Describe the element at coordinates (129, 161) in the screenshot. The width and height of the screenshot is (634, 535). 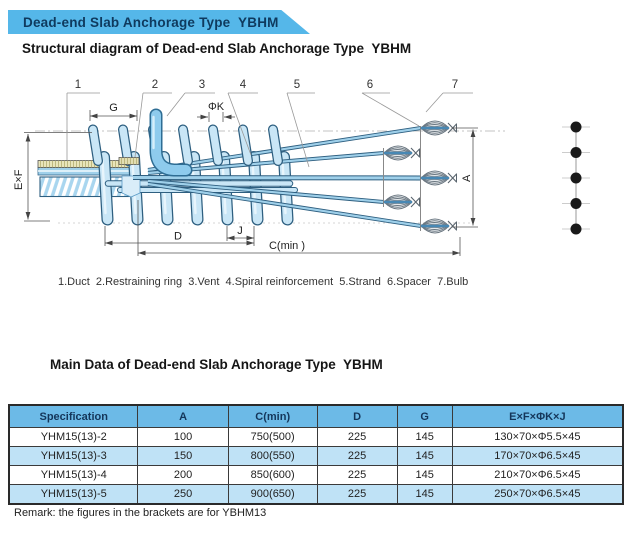
I see `restraining-ring` at that location.